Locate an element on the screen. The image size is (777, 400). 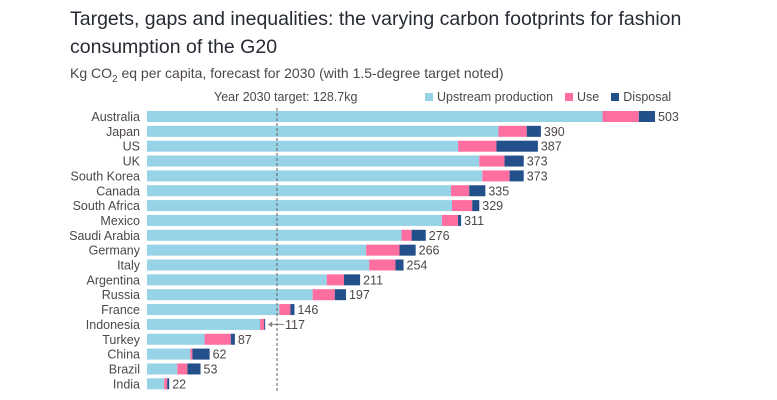
value-label: 503 is located at coordinates (668, 117).